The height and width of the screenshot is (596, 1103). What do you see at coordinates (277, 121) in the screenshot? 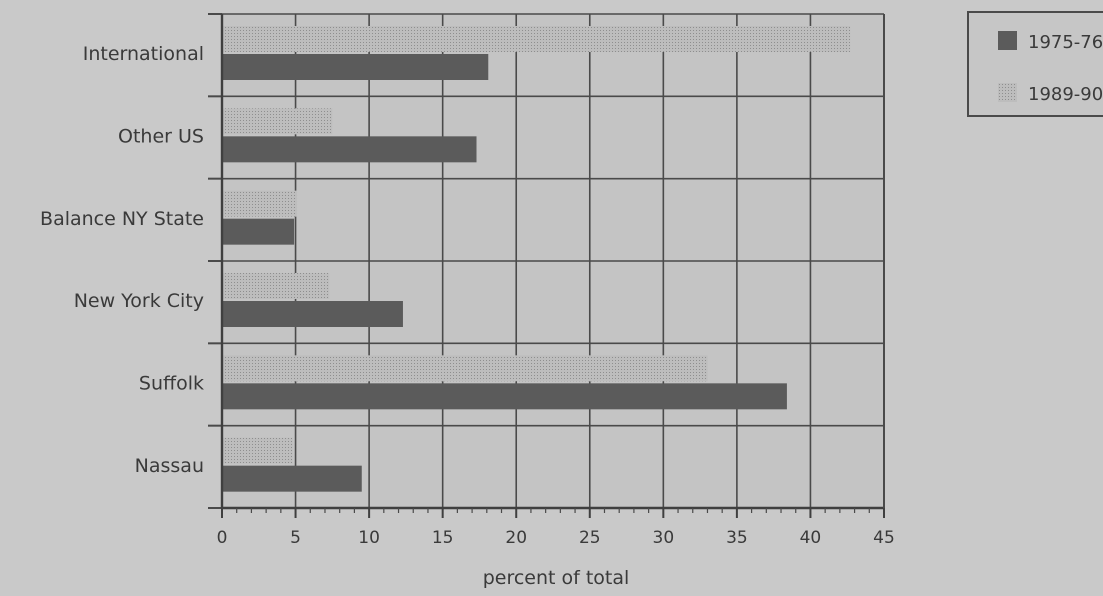
I see `bar-1989-90-other-us` at bounding box center [277, 121].